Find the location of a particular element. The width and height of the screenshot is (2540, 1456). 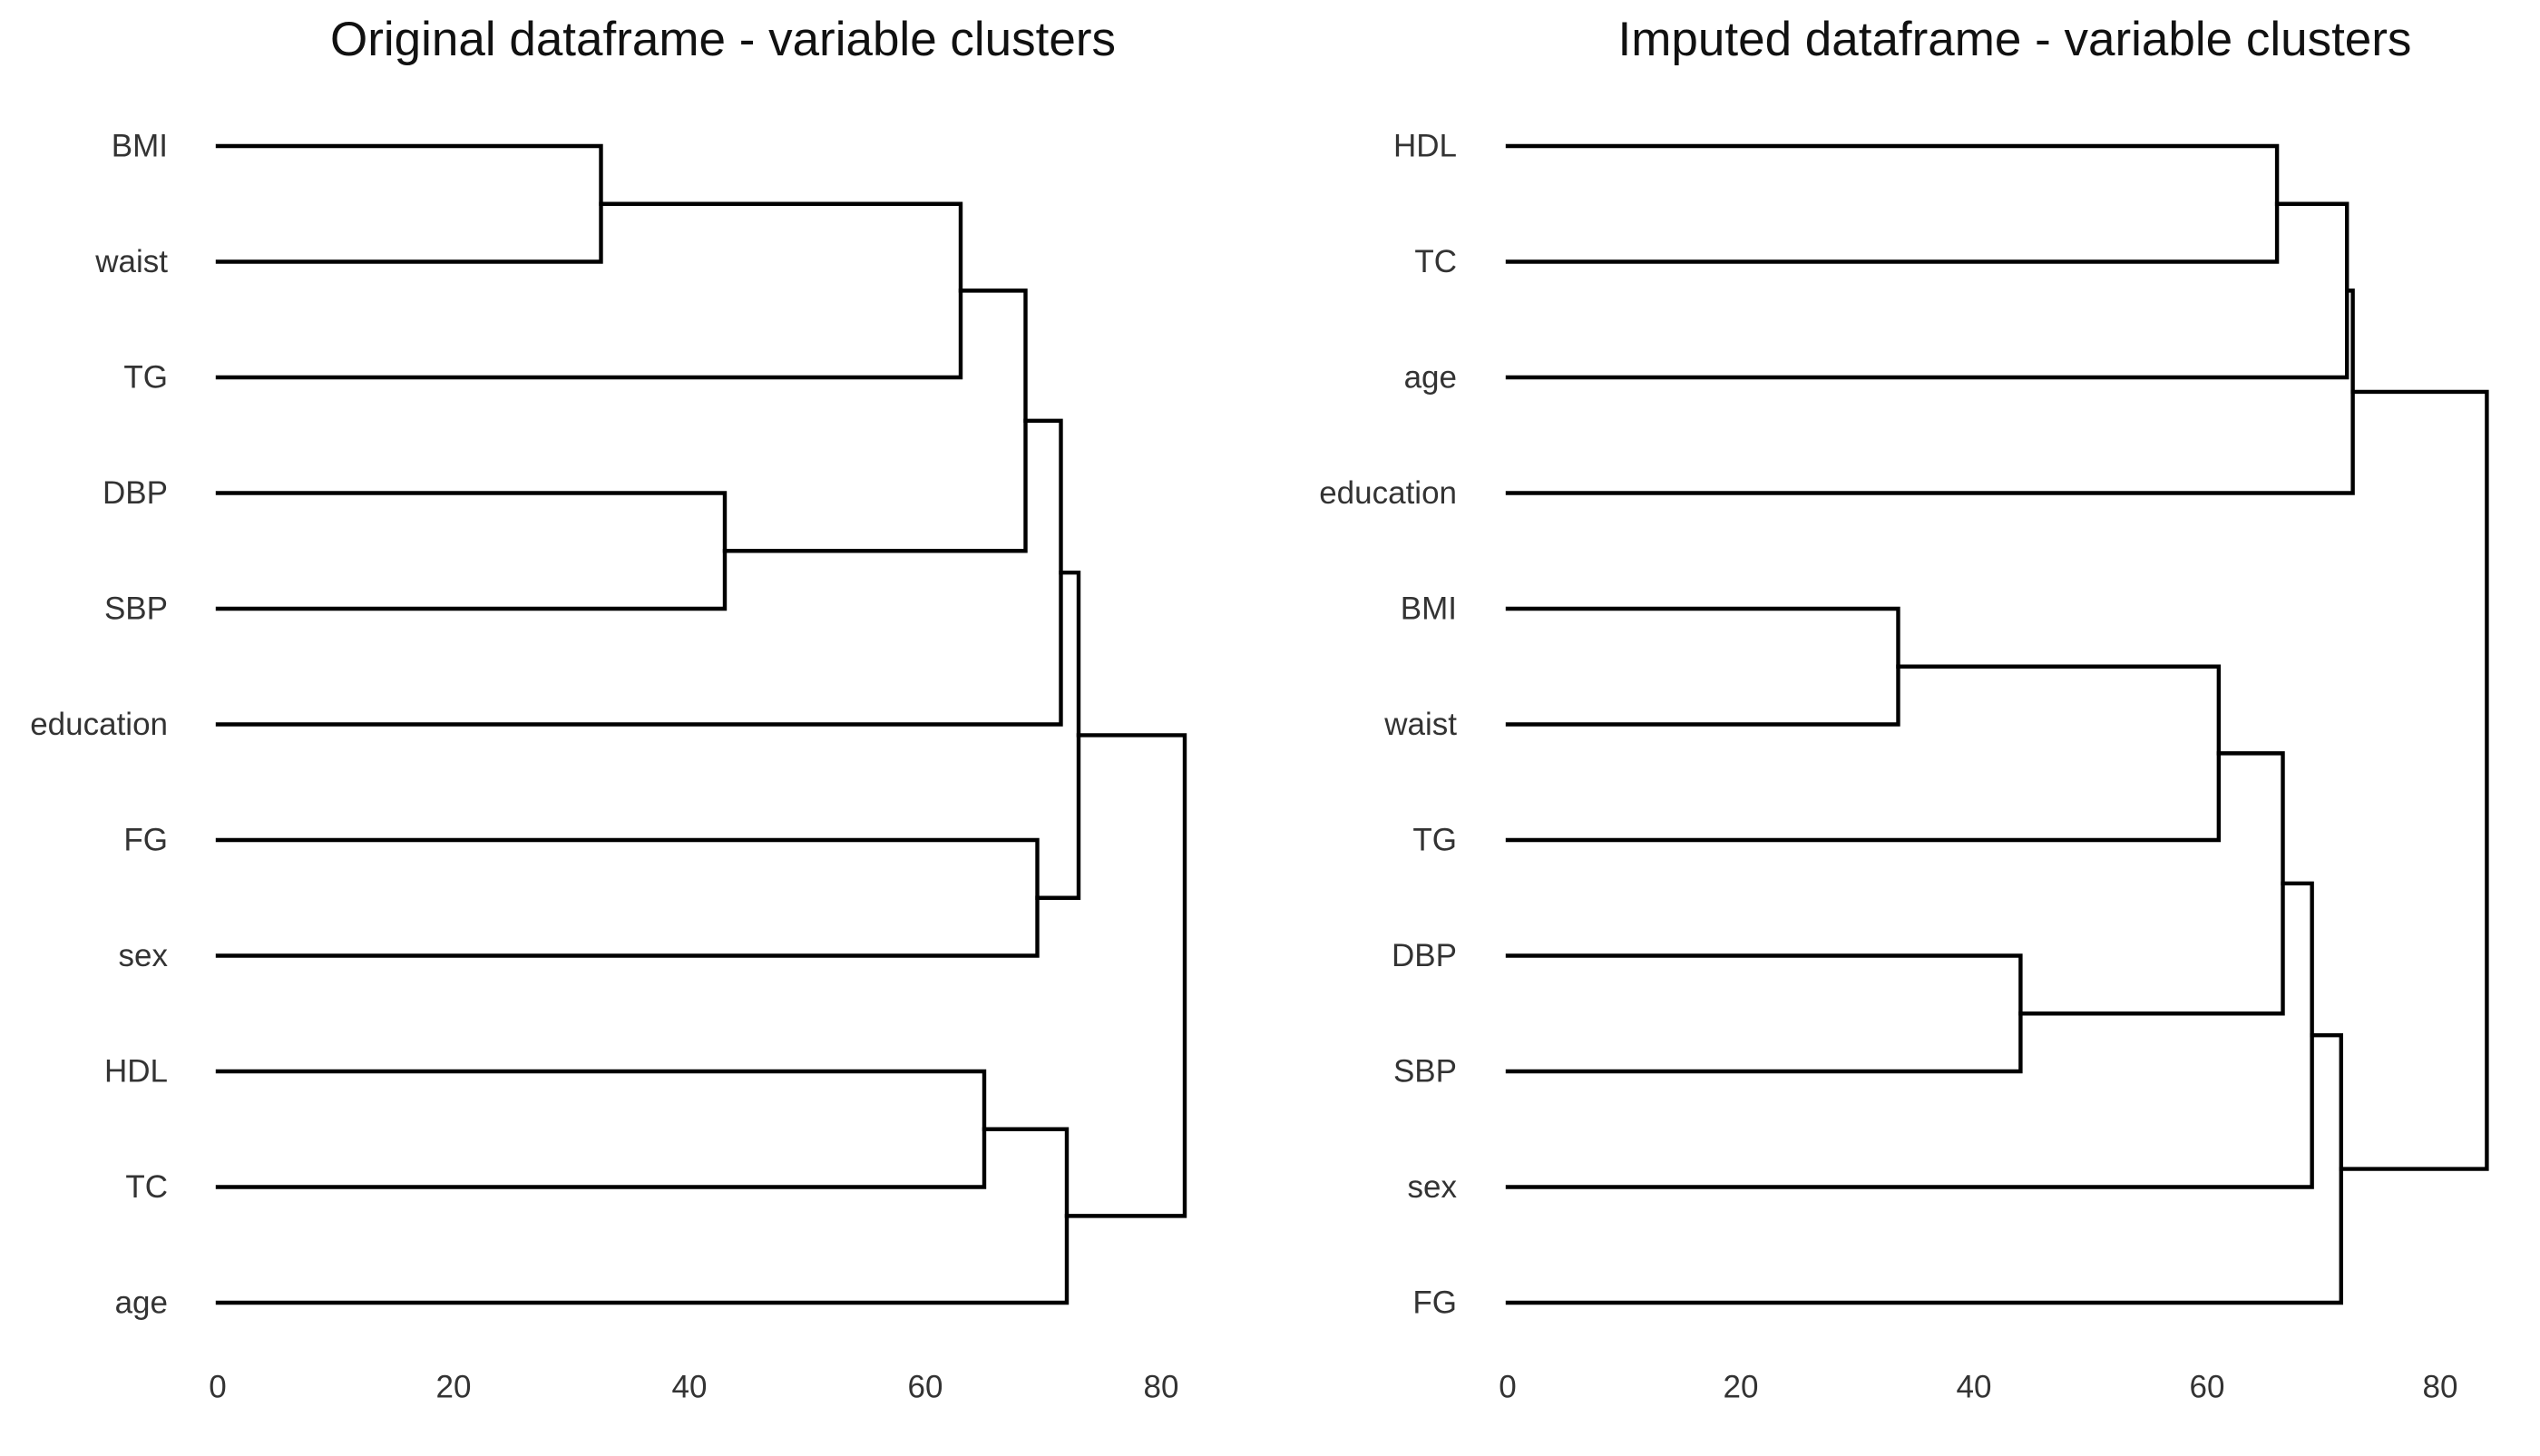

chart-title: Original dataframe - variable clusters is located at coordinates (723, 40).